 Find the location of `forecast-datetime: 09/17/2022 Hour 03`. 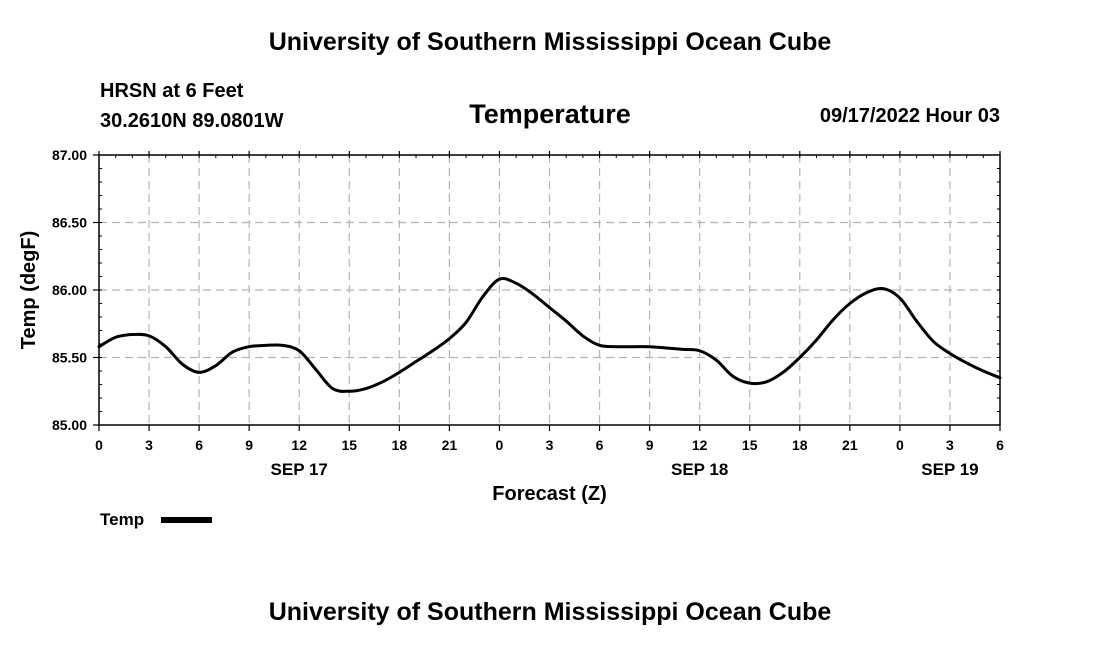

forecast-datetime: 09/17/2022 Hour 03 is located at coordinates (909, 116).